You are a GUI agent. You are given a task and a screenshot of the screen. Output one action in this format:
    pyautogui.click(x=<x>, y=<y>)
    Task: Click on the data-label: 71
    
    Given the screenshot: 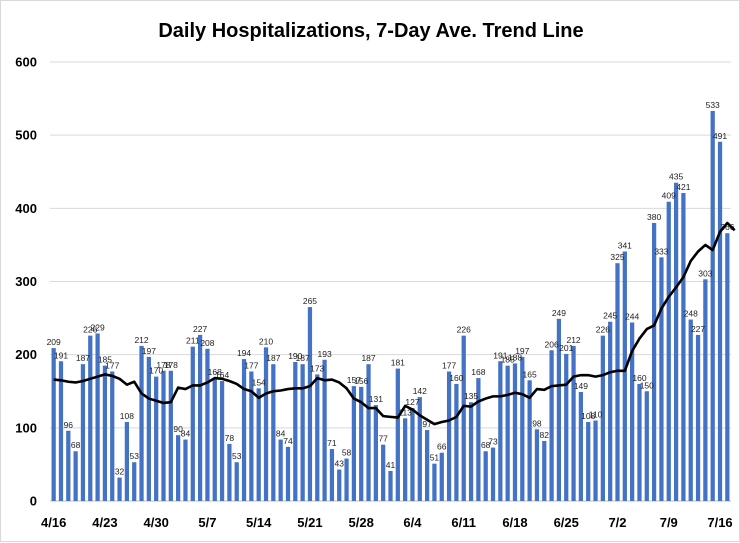 What is the action you would take?
    pyautogui.click(x=332, y=443)
    